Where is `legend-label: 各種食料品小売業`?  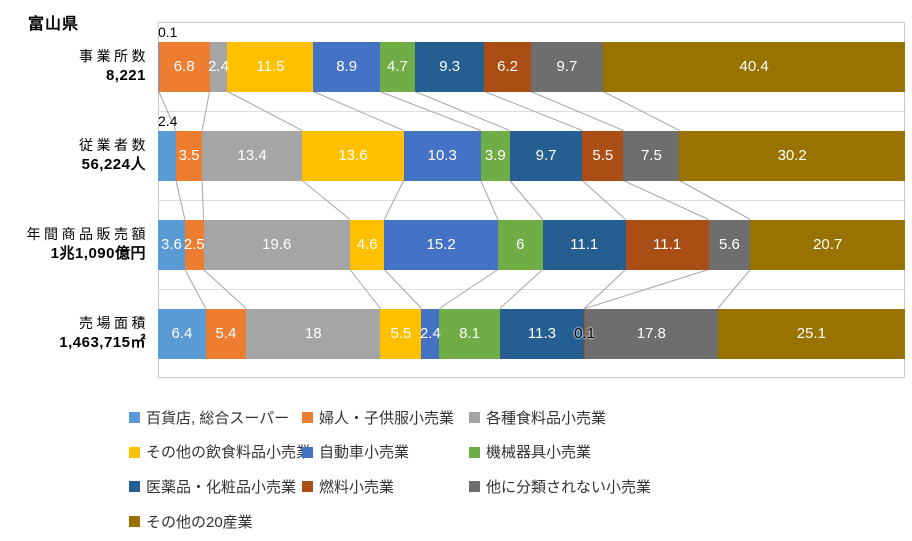 legend-label: 各種食料品小売業 is located at coordinates (546, 418).